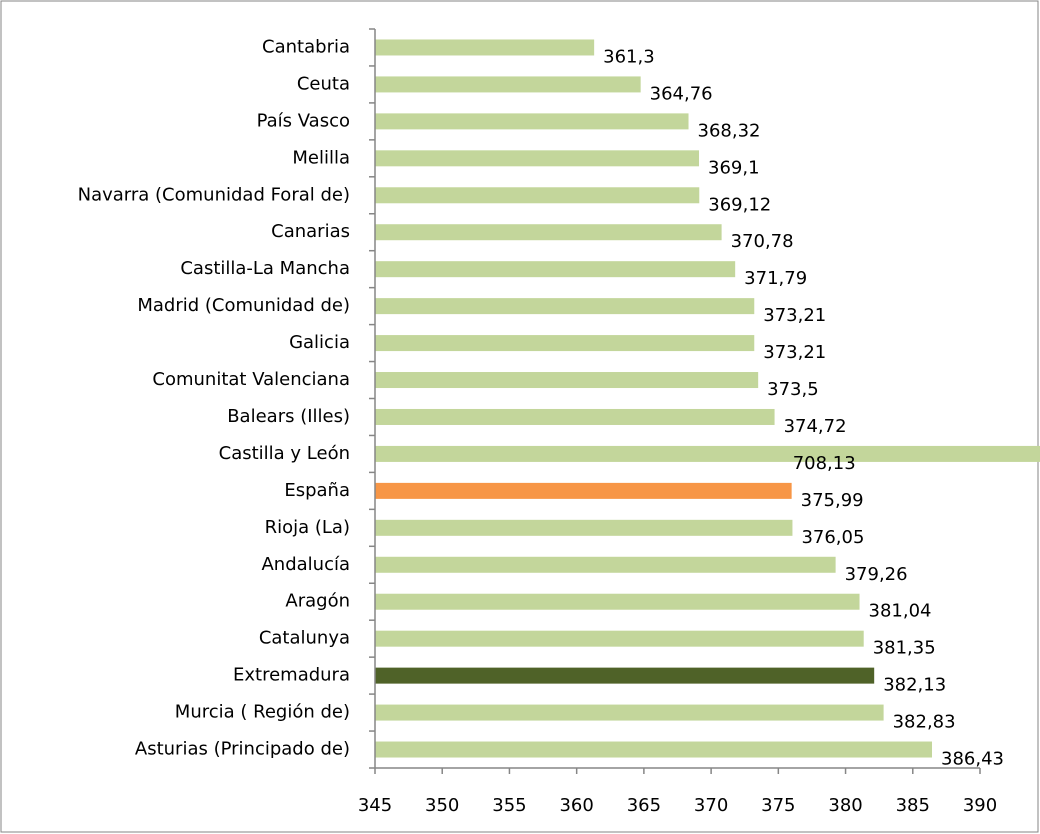  What do you see at coordinates (904, 648) in the screenshot?
I see `value-label: 381,35` at bounding box center [904, 648].